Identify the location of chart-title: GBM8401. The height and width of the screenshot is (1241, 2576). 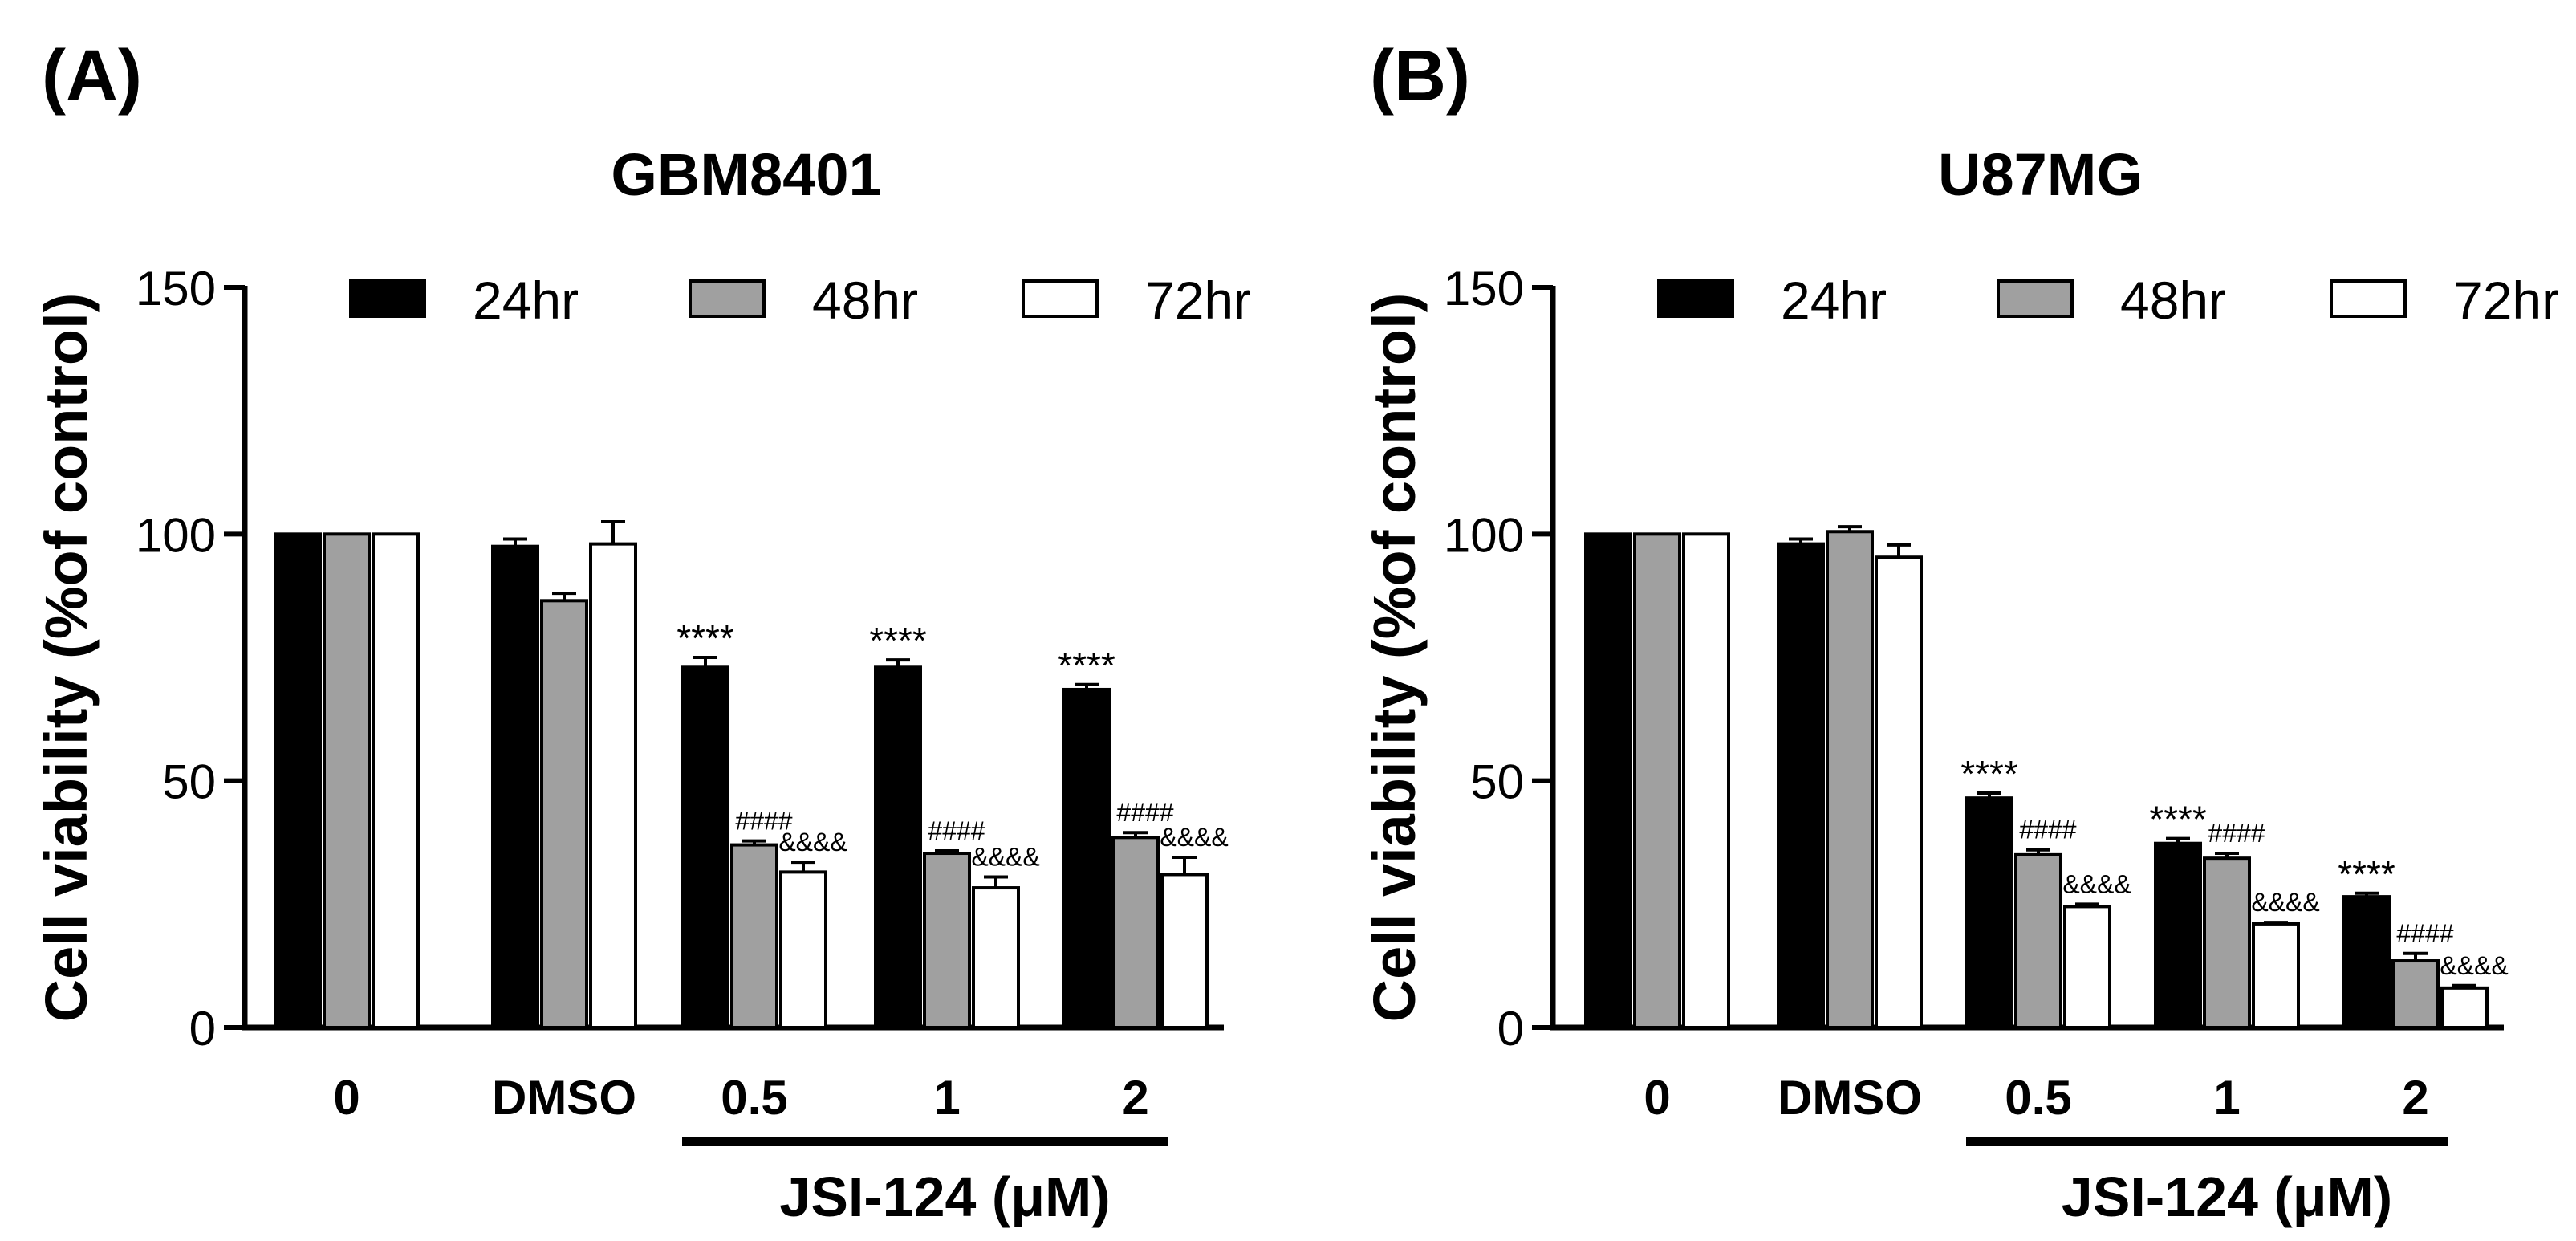
(746, 175).